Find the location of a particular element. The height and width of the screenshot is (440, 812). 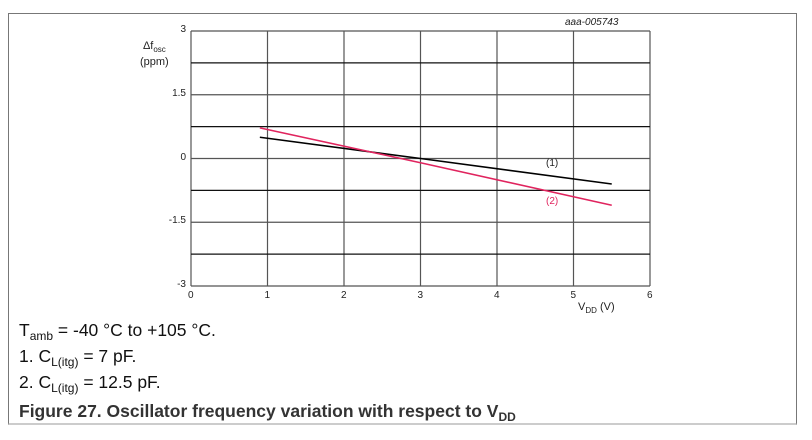

y-axis-label: Δfosc (ppm) is located at coordinates (154, 54).